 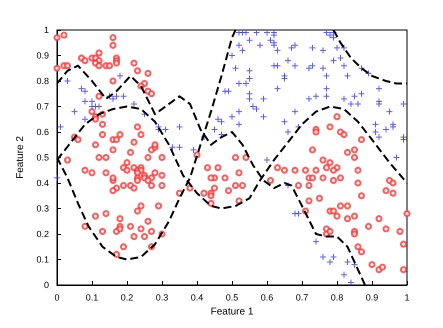 I want to click on y-tick-label: 0, so click(x=46, y=285).